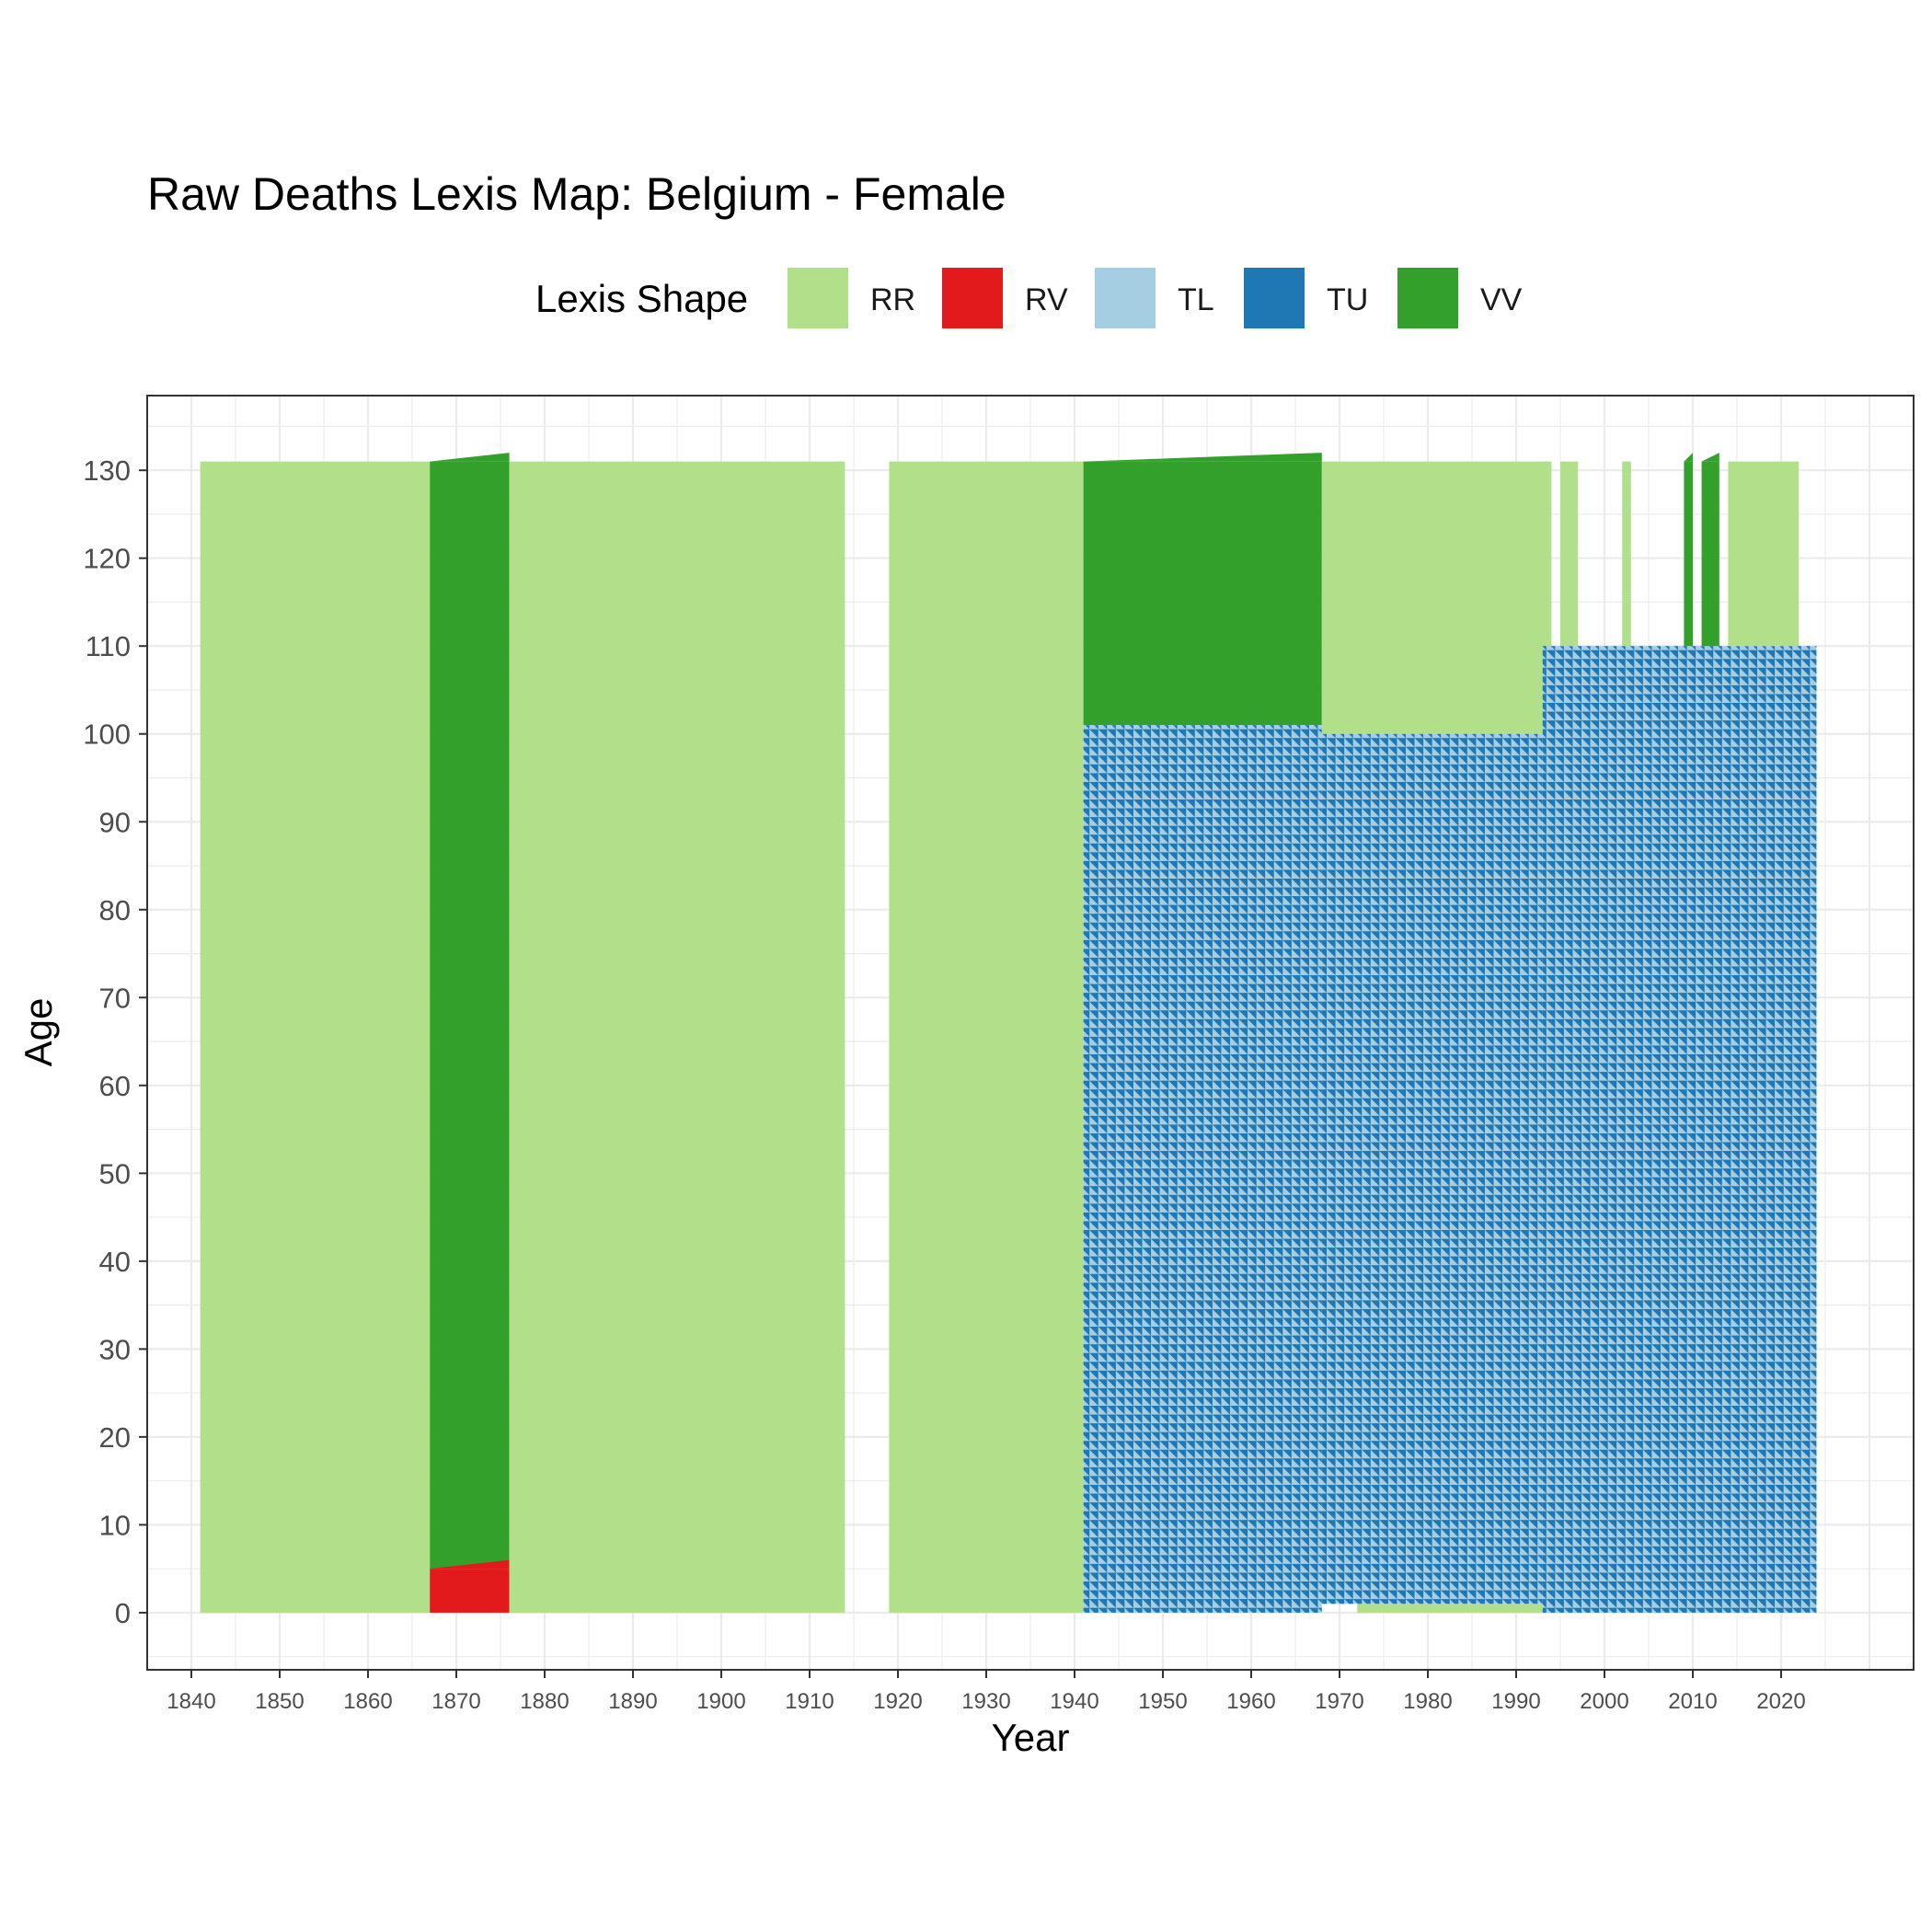 The width and height of the screenshot is (1932, 1932). I want to click on legend-label-rv: RV, so click(1046, 299).